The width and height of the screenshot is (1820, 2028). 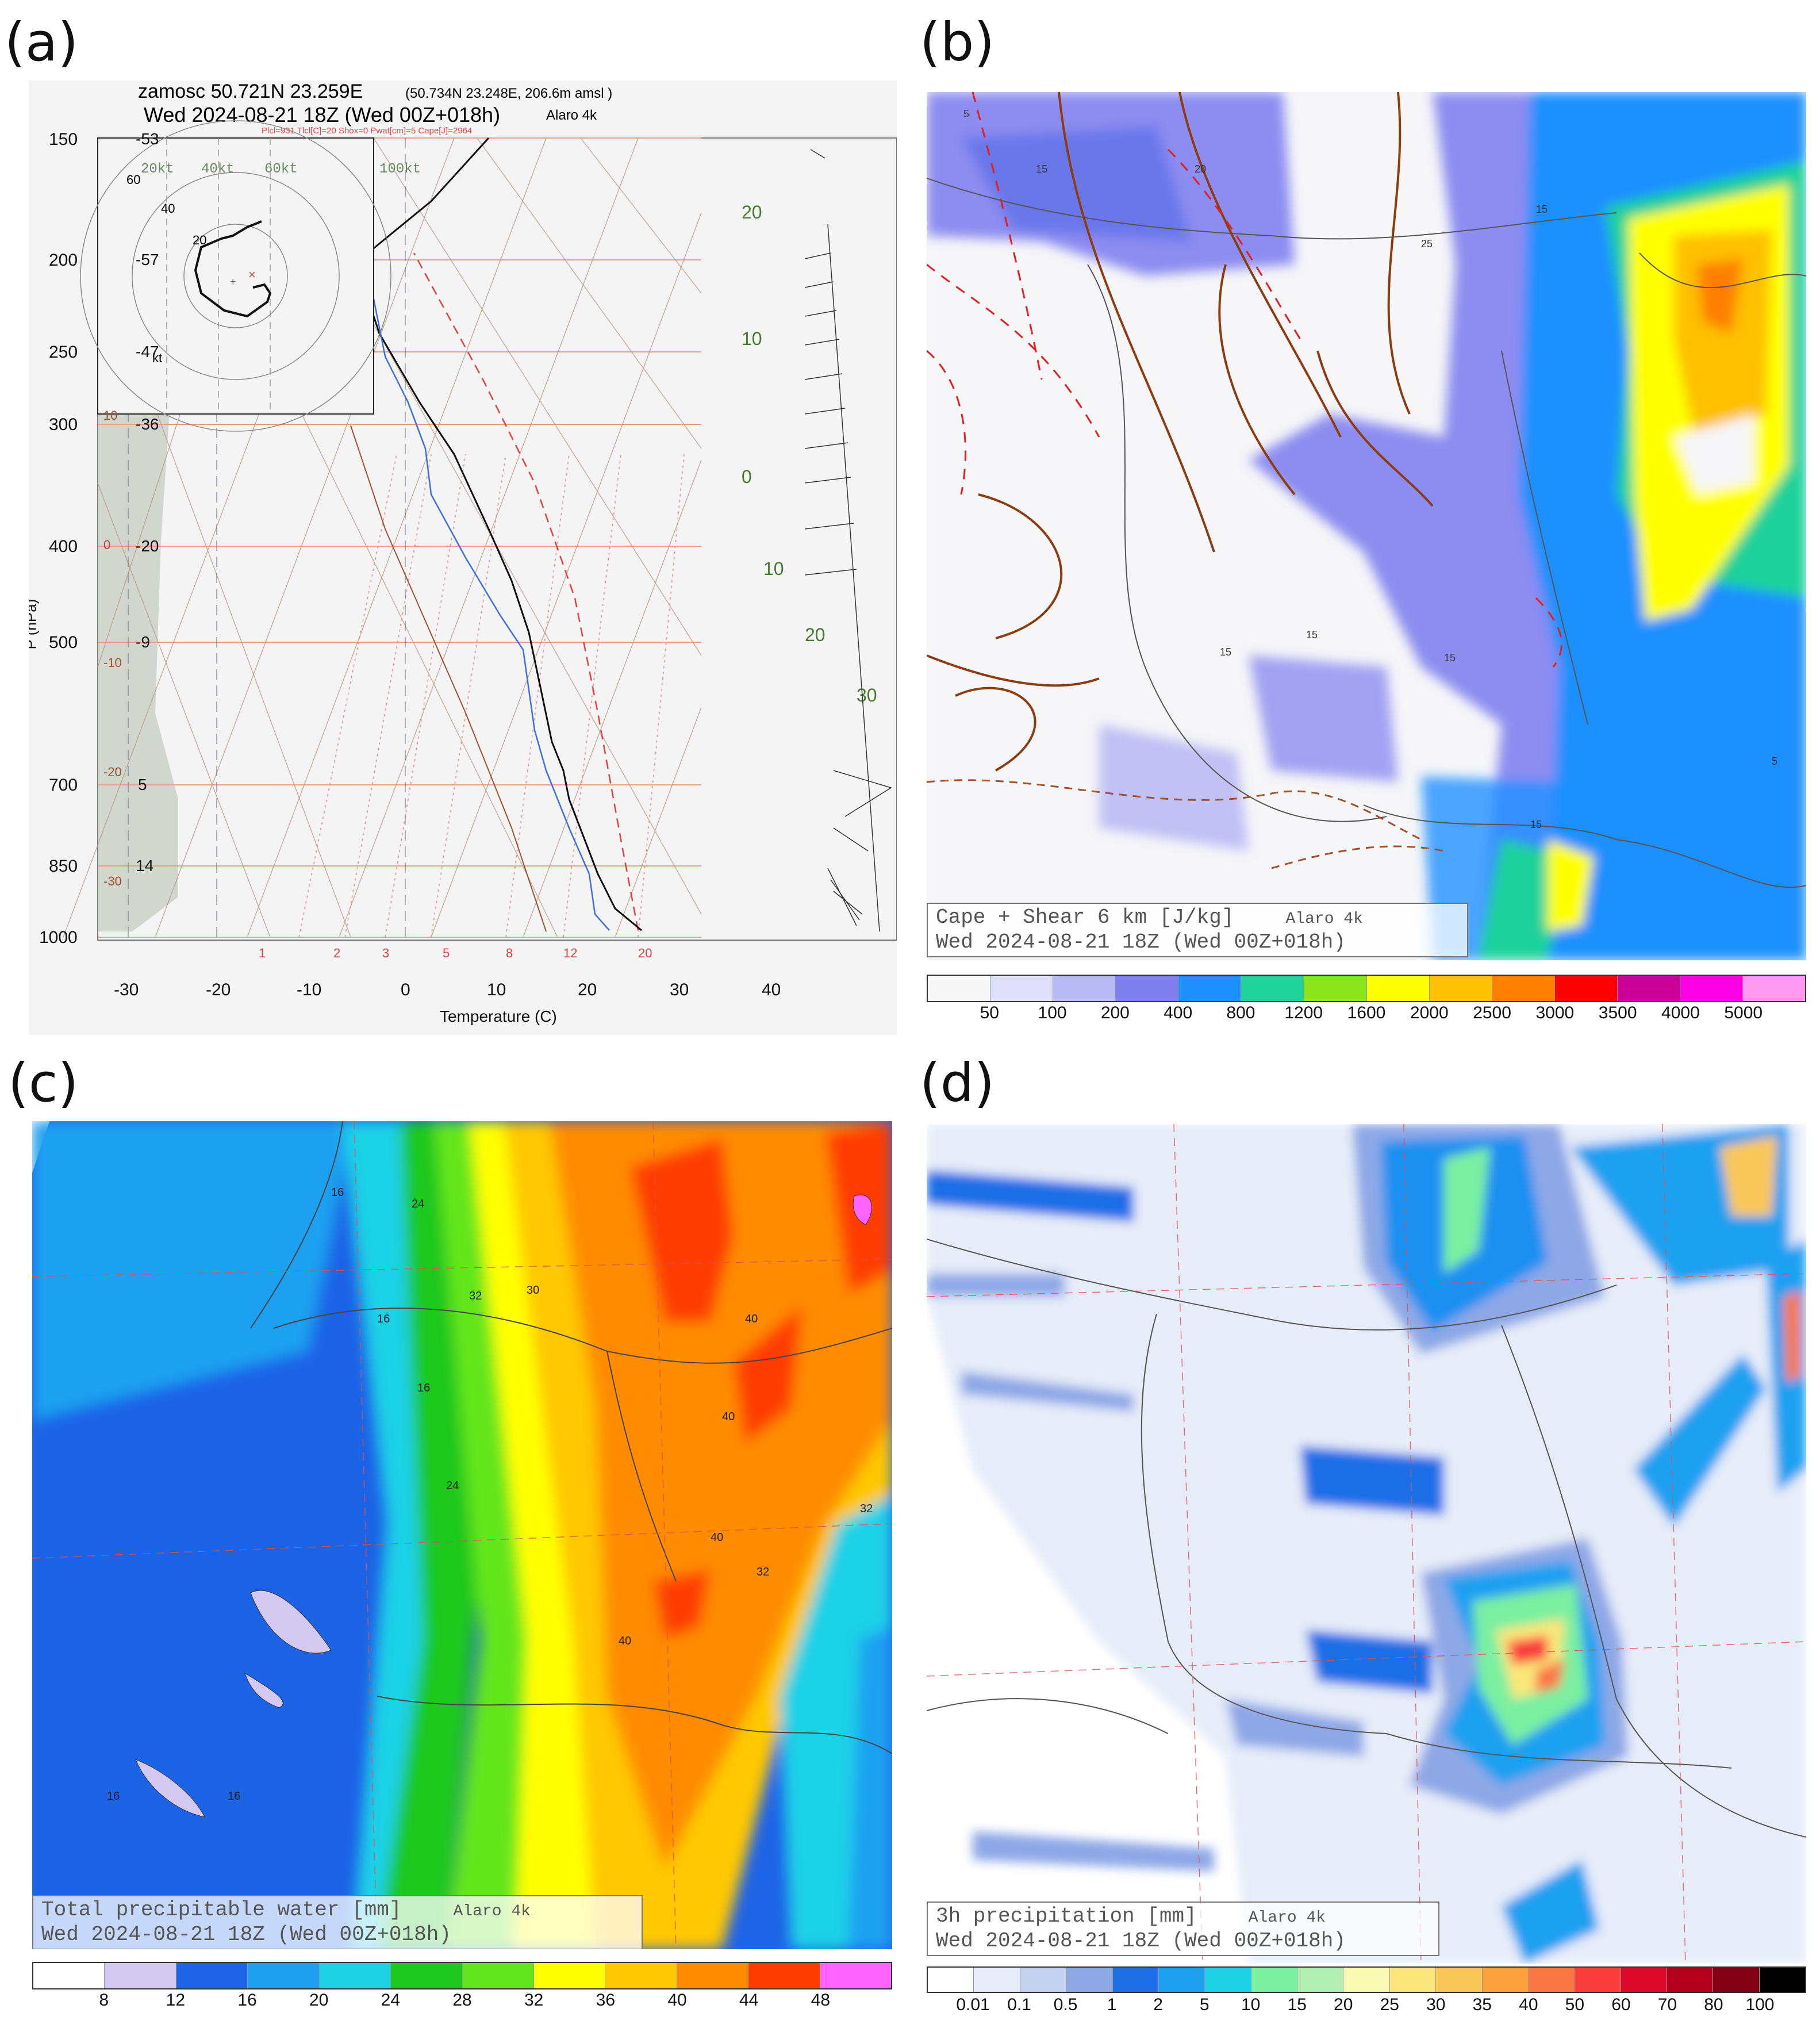 I want to click on svg-text: 0, so click(x=747, y=477).